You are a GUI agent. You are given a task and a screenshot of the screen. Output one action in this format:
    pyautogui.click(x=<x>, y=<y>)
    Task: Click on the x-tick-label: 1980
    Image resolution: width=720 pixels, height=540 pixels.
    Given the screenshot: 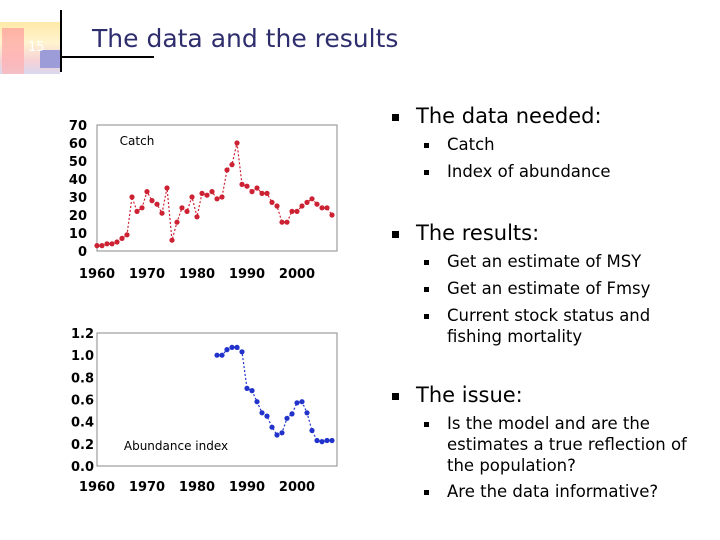 What is the action you would take?
    pyautogui.click(x=197, y=274)
    